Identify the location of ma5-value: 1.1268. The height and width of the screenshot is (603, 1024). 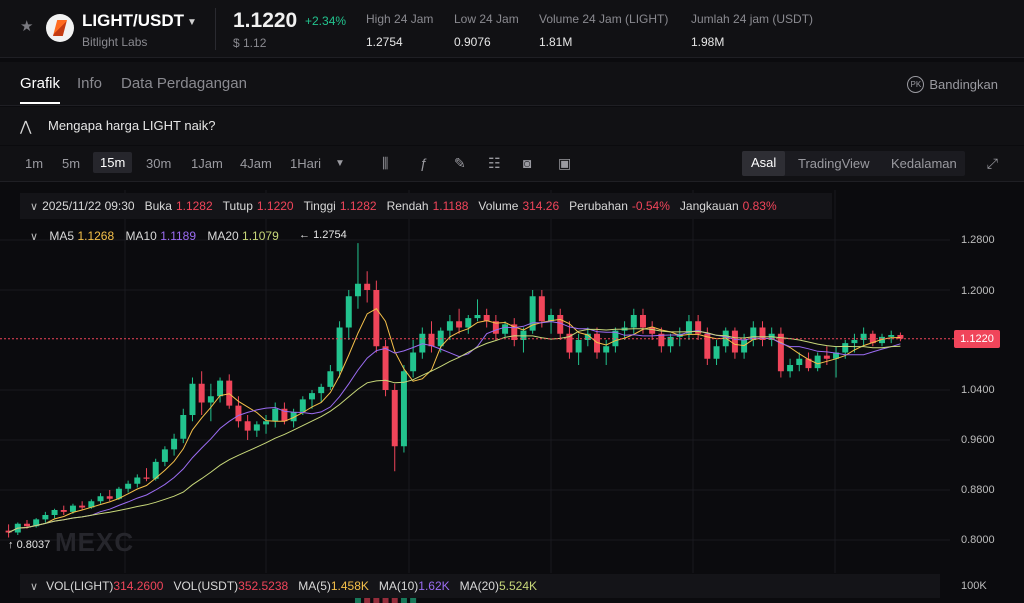
(96, 236).